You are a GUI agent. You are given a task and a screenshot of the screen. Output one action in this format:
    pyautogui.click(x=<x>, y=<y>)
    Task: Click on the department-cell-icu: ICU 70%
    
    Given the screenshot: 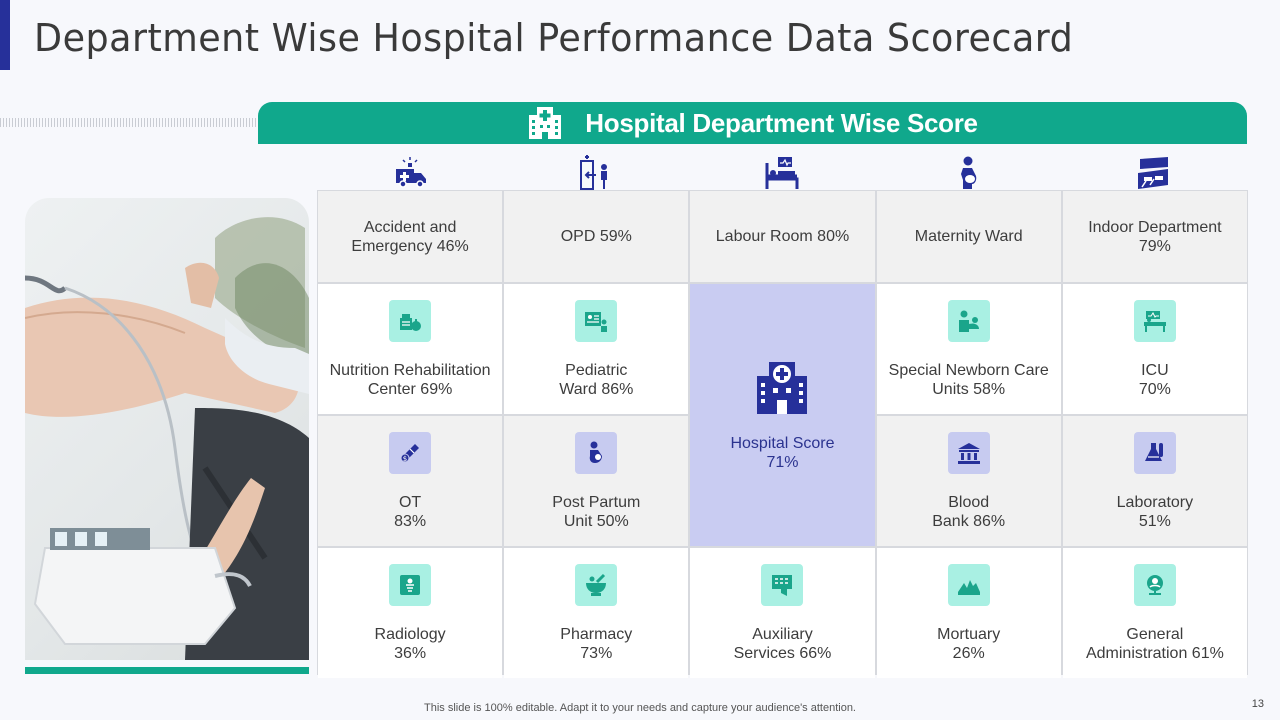 What is the action you would take?
    pyautogui.click(x=1154, y=349)
    